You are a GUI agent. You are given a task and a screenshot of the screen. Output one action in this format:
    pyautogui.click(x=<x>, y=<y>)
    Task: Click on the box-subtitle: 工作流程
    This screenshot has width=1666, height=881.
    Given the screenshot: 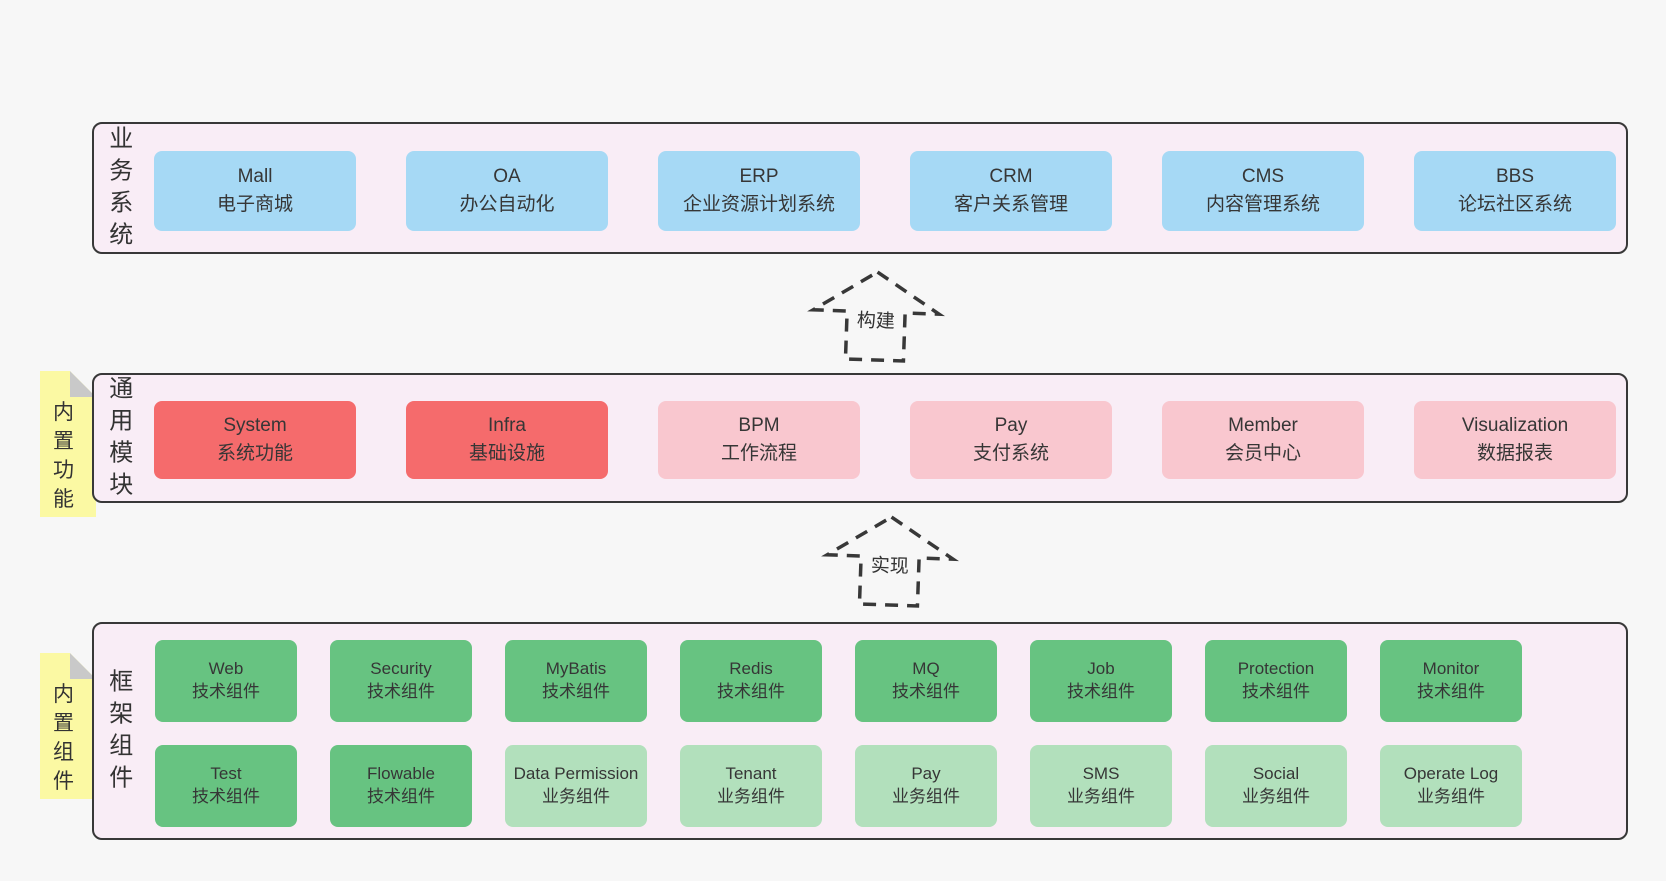 What is the action you would take?
    pyautogui.click(x=758, y=453)
    